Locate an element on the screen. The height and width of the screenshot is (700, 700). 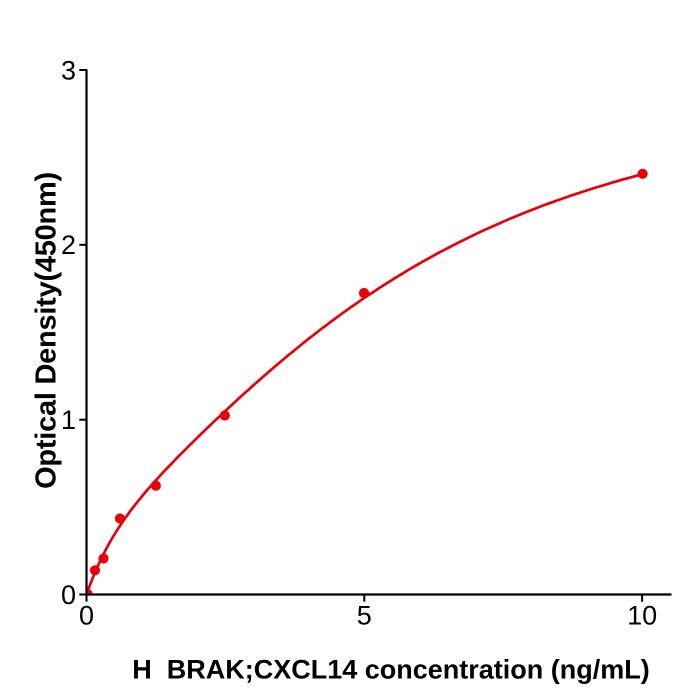
svg-text:H BRAK;CXCL14 concentration (: H BRAK;CXCL14 concentration (ng/mL) is located at coordinates (391, 670).